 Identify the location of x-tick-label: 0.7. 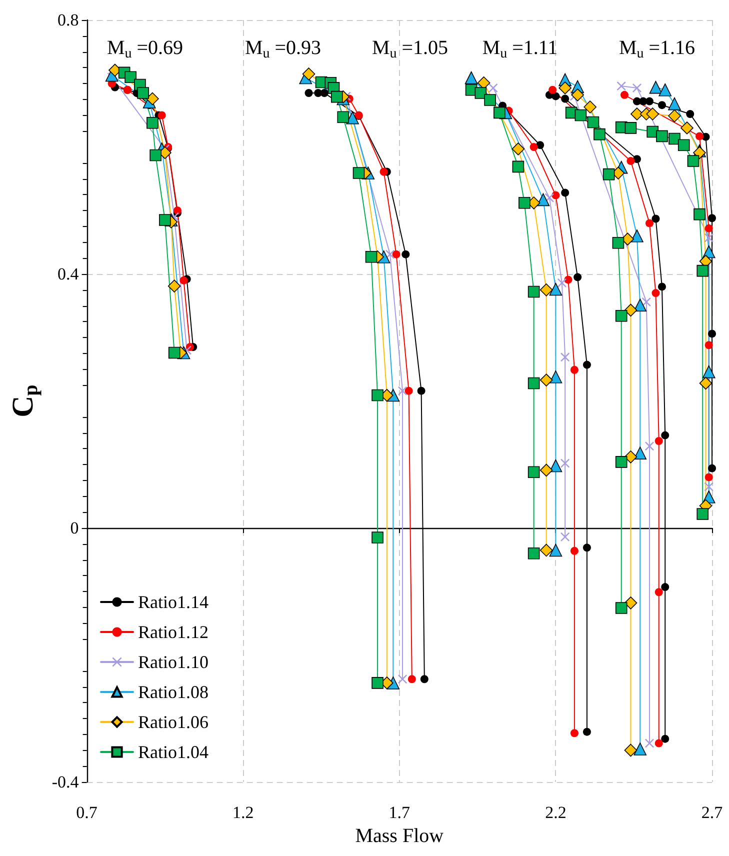
(87, 812).